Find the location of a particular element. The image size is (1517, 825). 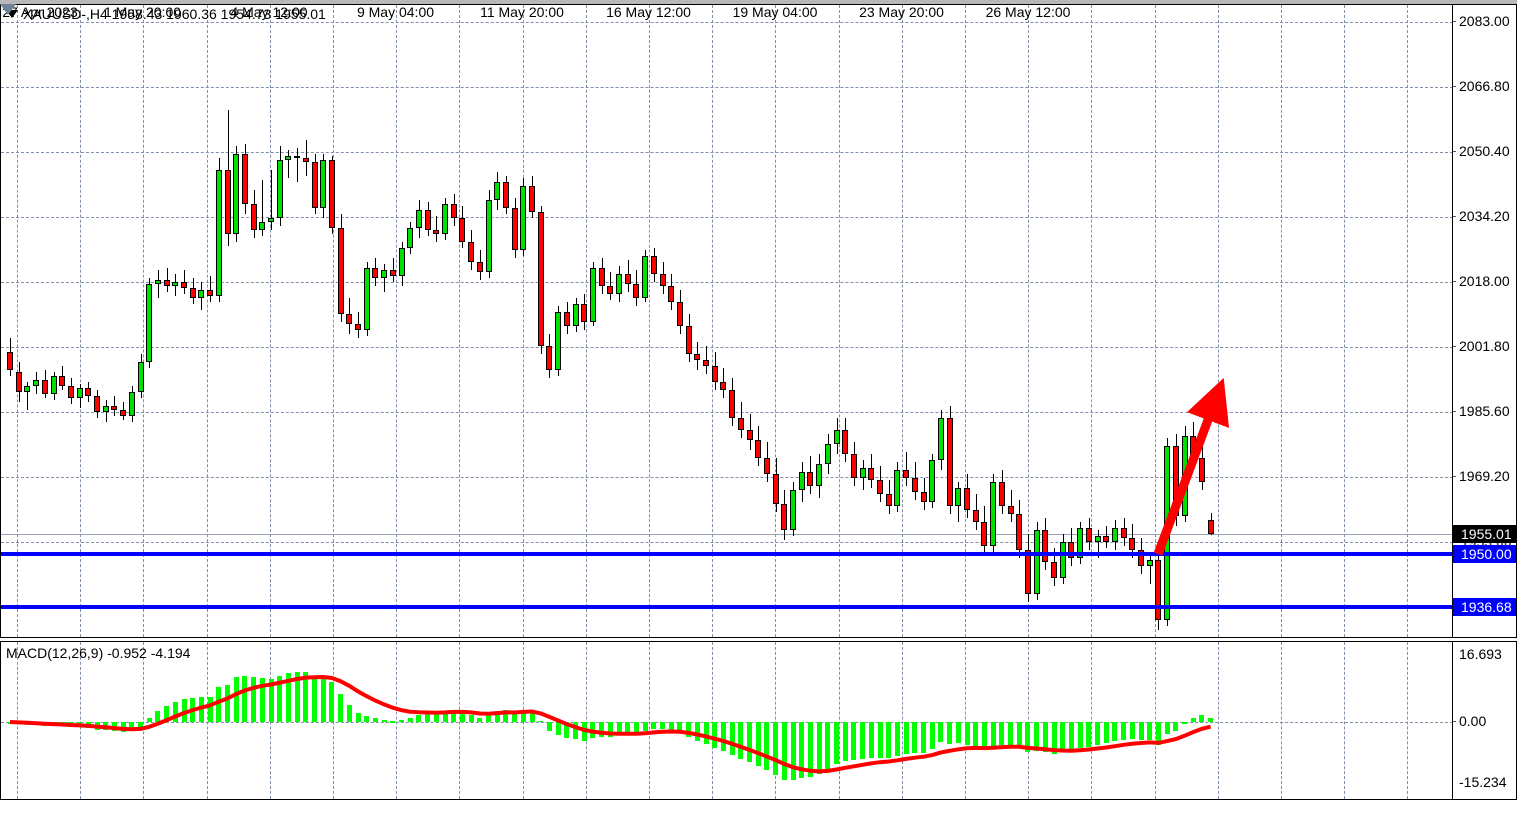

support-level is located at coordinates (727, 607).